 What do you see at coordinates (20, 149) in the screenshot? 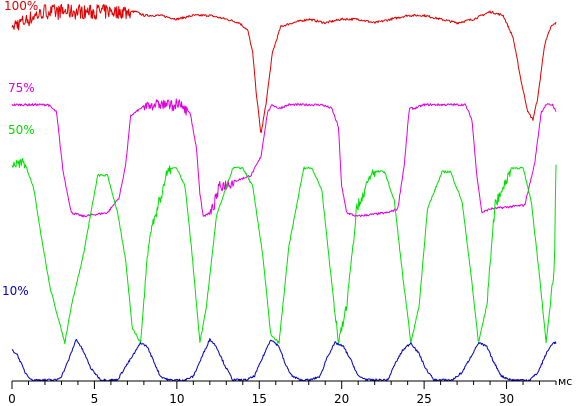
I see `series-labels: 100% 75% 50% 10%` at bounding box center [20, 149].